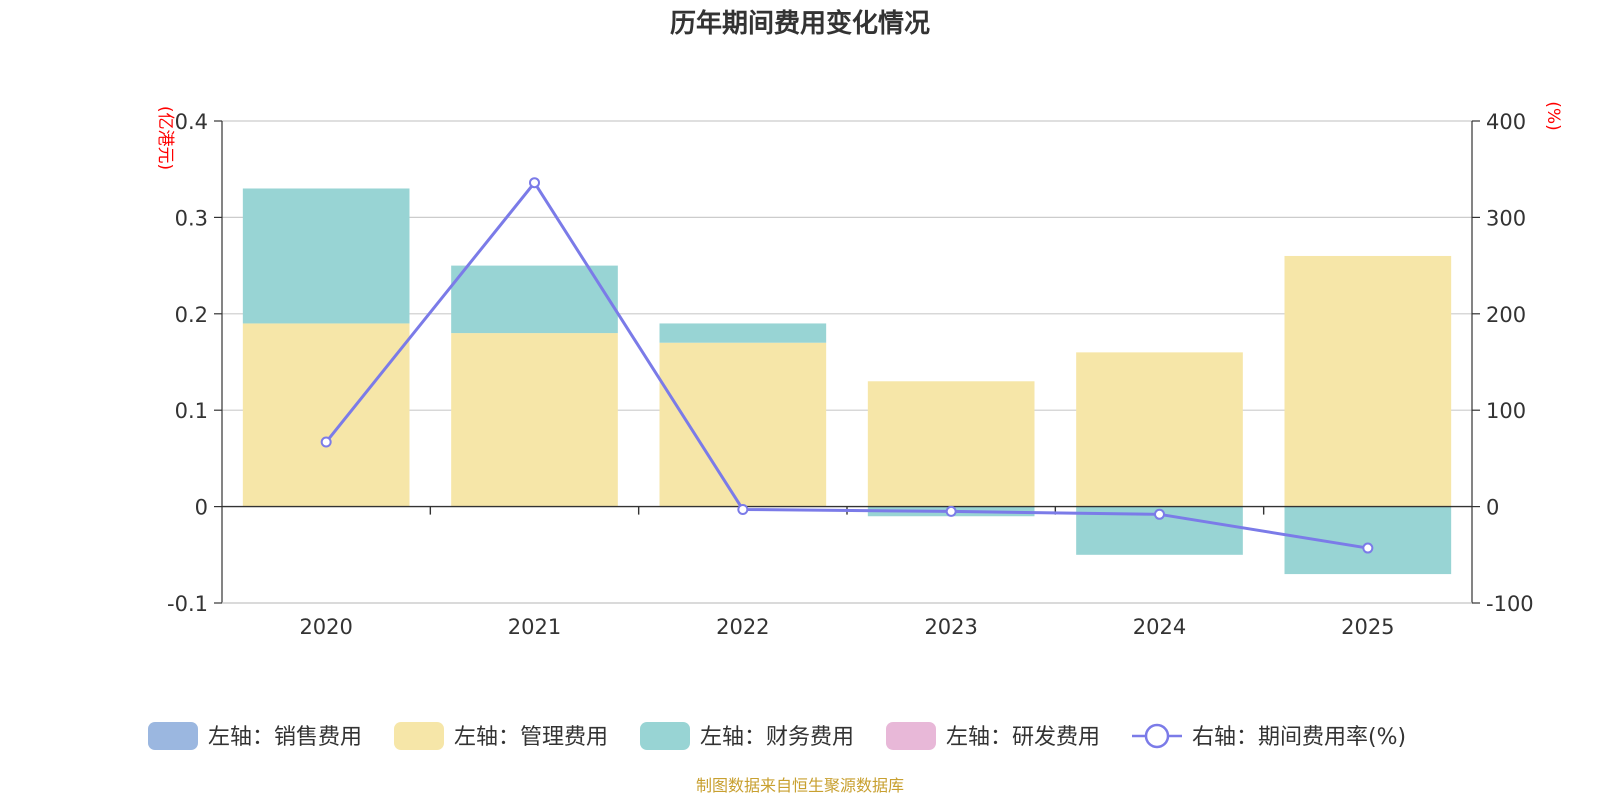 The height and width of the screenshot is (800, 1600). Describe the element at coordinates (191, 122) in the screenshot. I see `left-tick-label: 0.4` at that location.